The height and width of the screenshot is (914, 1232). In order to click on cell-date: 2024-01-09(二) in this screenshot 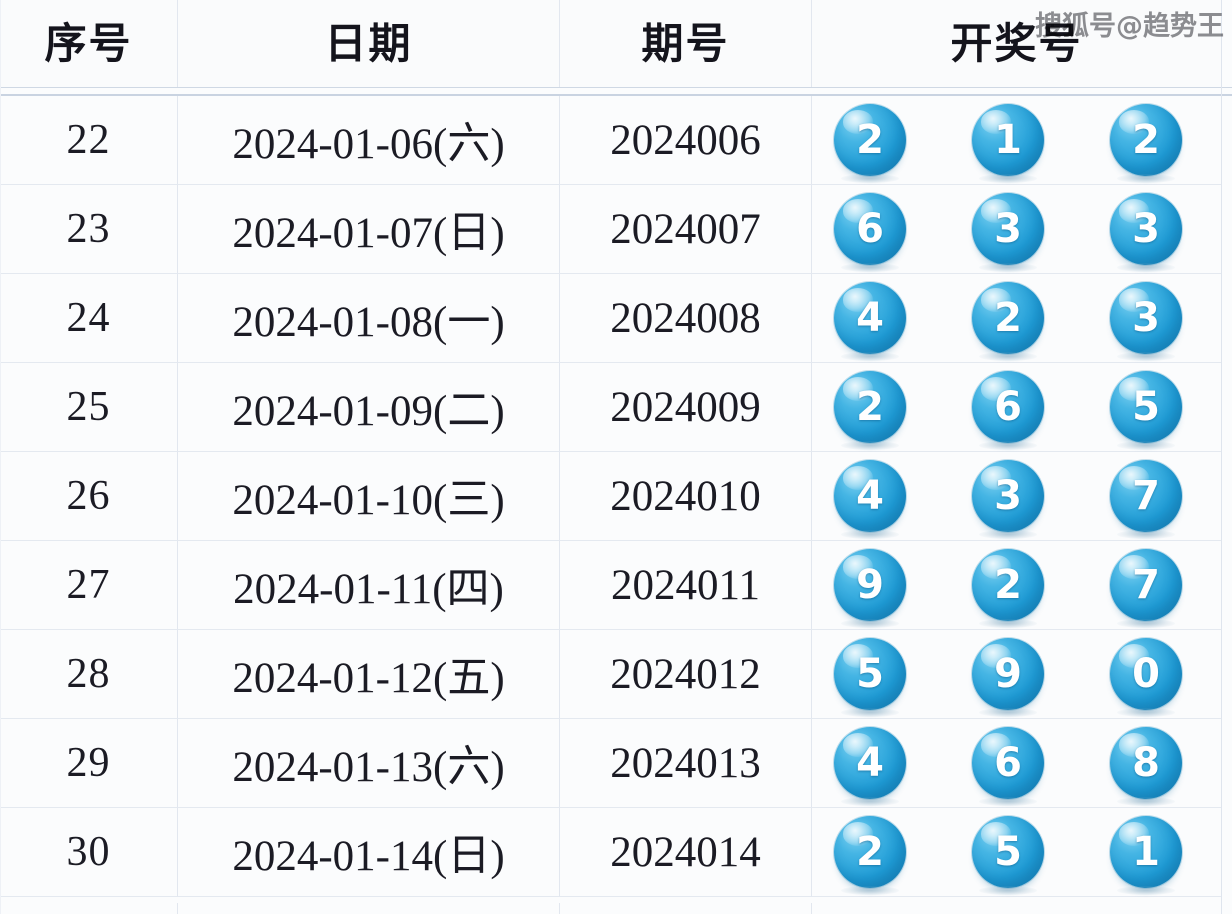, I will do `click(369, 407)`.